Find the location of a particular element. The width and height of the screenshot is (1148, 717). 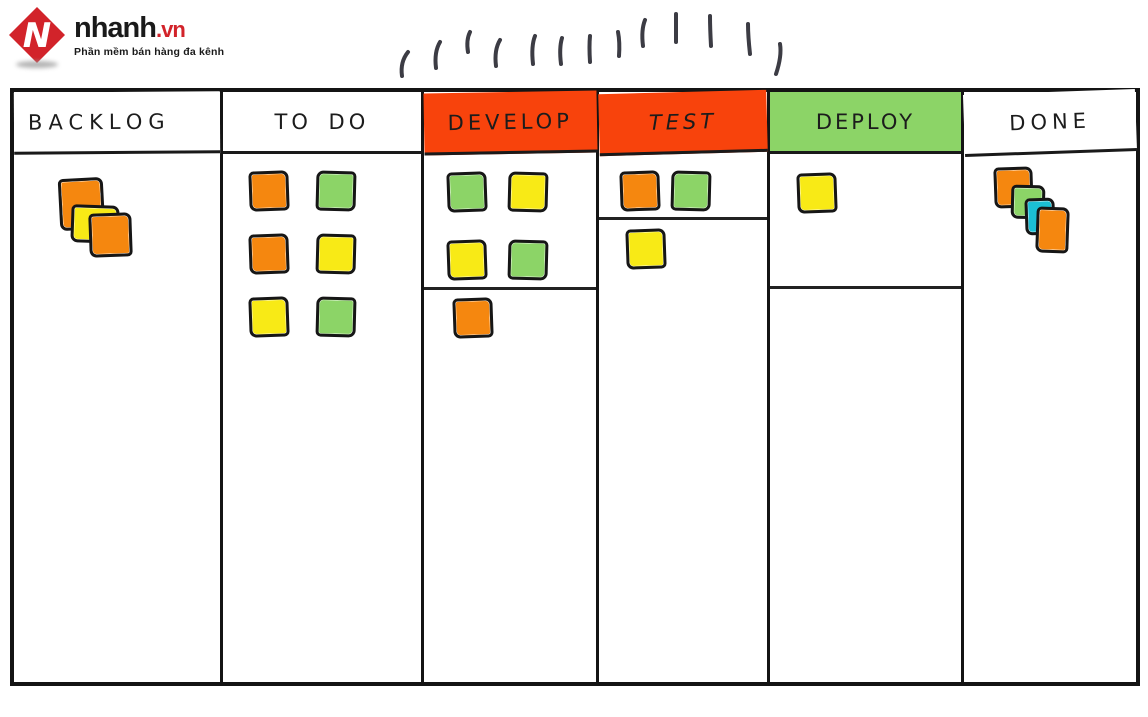

column-todo: TO DO is located at coordinates (323, 387).